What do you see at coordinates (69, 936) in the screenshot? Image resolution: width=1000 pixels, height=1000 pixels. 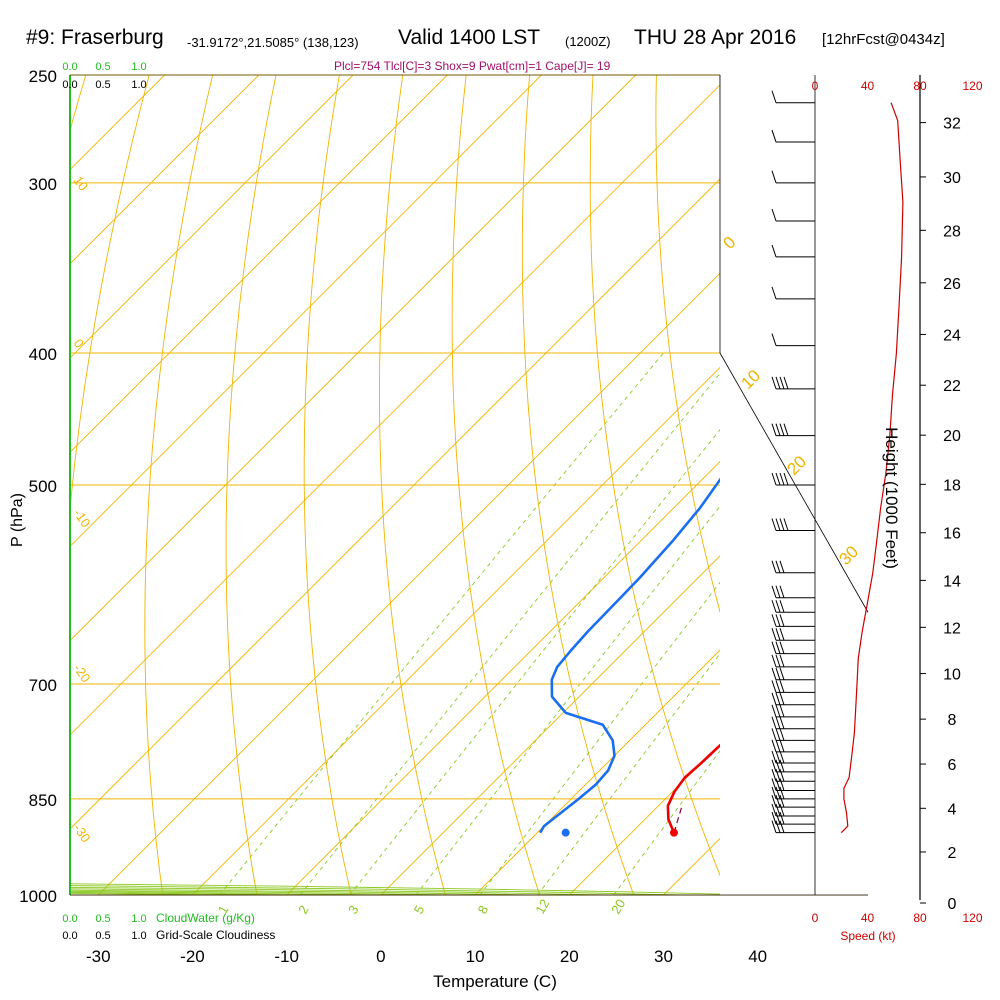 I see `cloudiness-tick-bottom: 0.0` at bounding box center [69, 936].